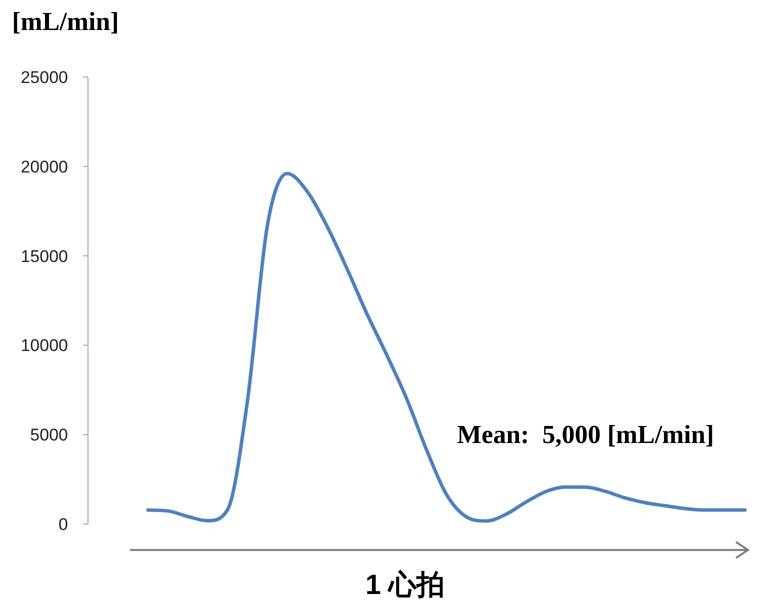  I want to click on y-tick-label: 5000, so click(49, 435).